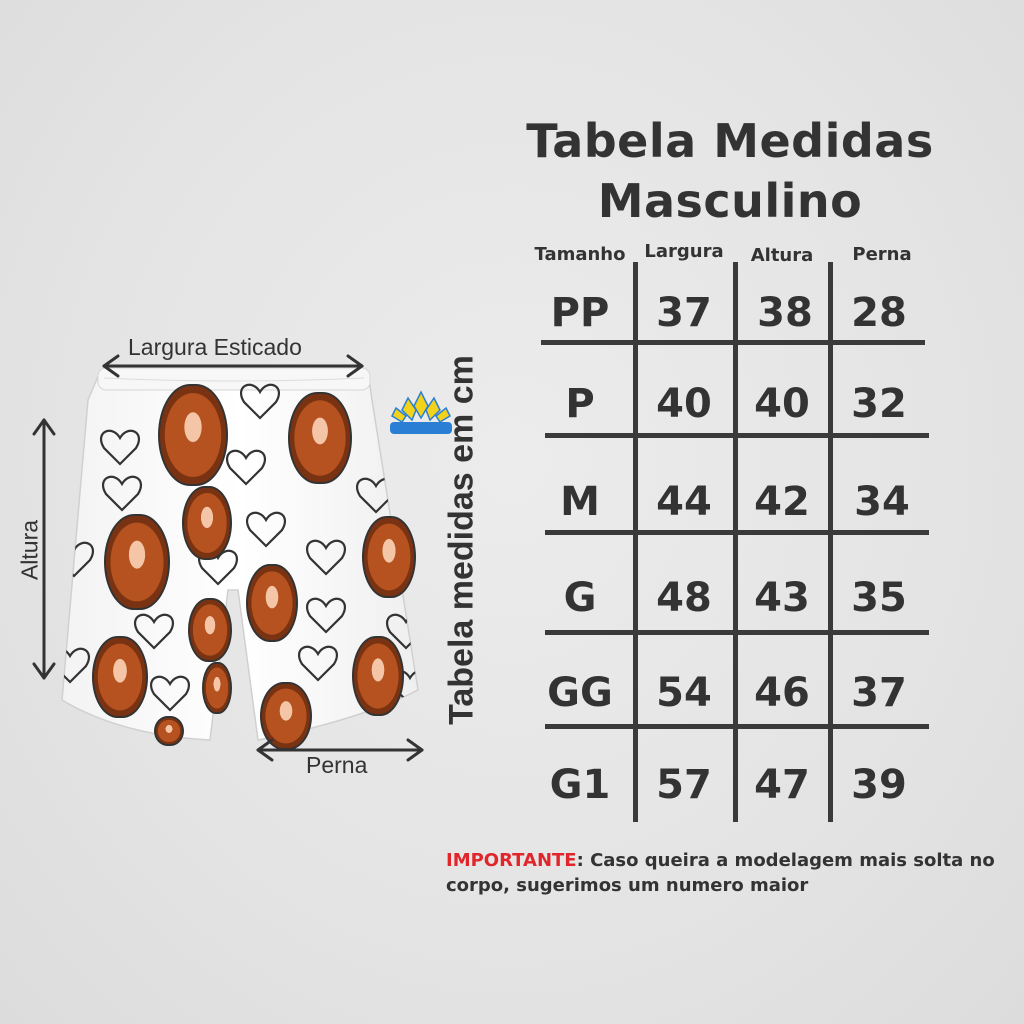  Describe the element at coordinates (462, 540) in the screenshot. I see `vertical-caption: Tabela medidas em cm` at that location.